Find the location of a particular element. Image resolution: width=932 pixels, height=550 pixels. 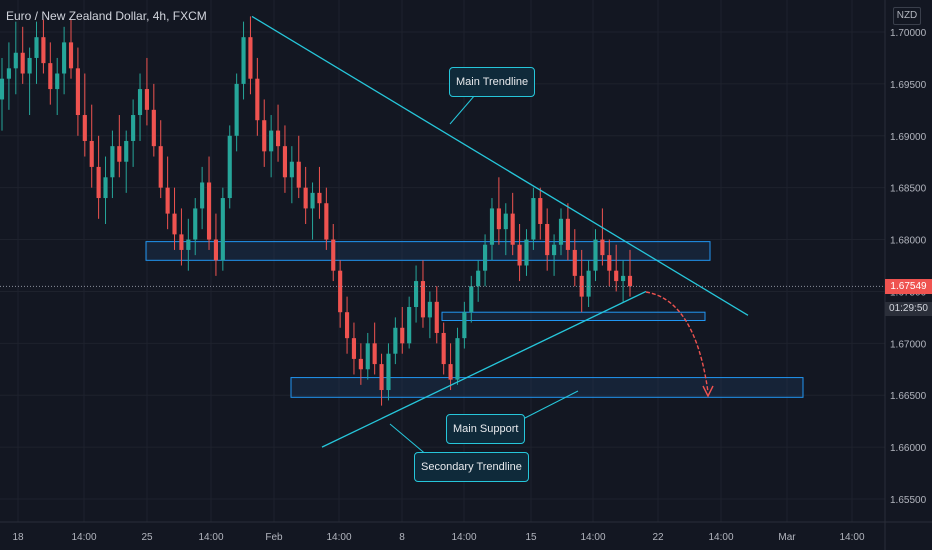

x-tick-label: Mar is located at coordinates (787, 537).